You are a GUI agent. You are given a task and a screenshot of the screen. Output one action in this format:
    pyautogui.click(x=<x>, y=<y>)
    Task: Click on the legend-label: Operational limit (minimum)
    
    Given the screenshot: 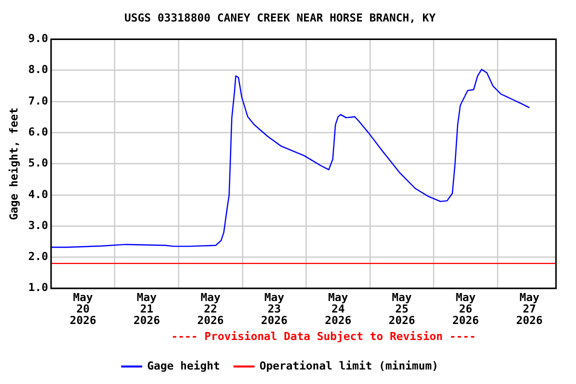 What is the action you would take?
    pyautogui.click(x=349, y=365)
    